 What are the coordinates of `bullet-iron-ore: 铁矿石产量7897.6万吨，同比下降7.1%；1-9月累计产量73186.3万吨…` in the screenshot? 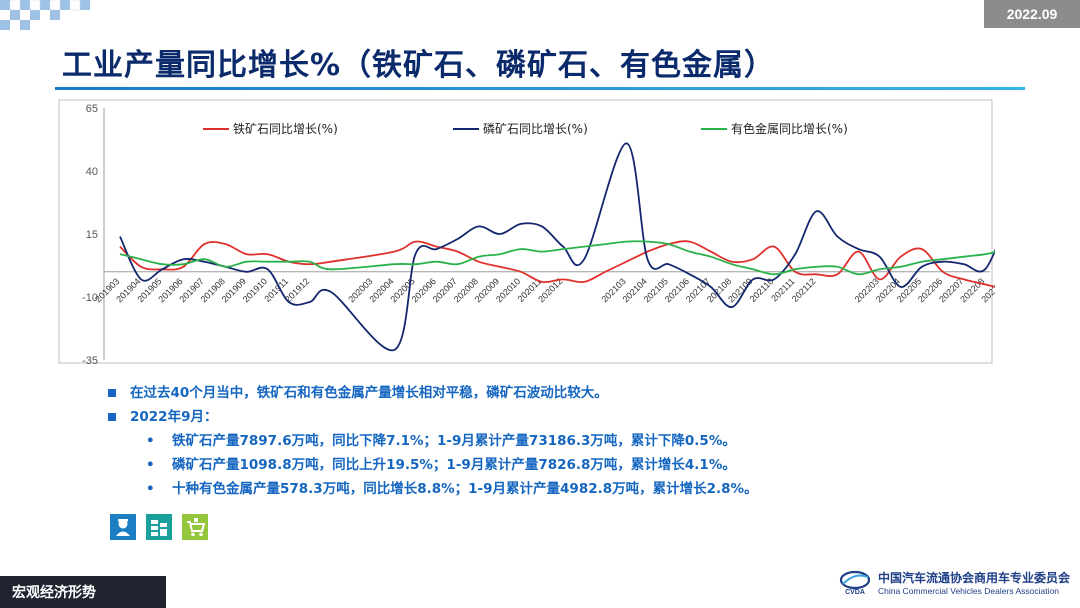 It's located at (433, 441).